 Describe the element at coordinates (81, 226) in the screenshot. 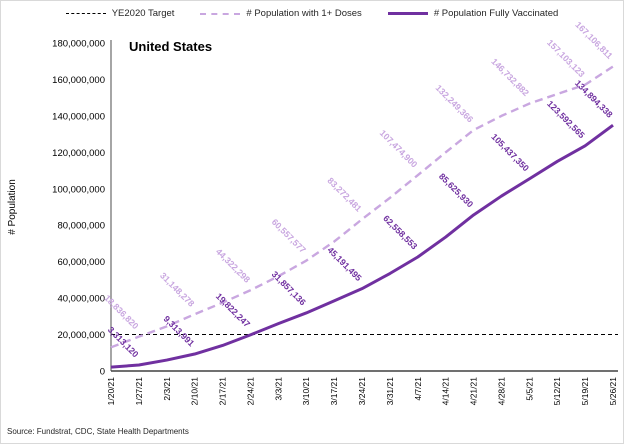

I see `svg-text: 80,000,000` at that location.